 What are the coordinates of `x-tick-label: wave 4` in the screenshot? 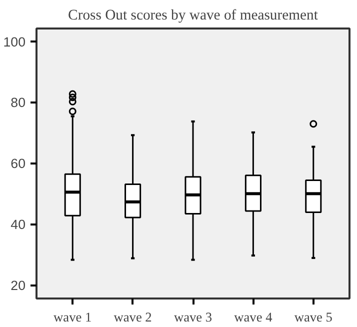 It's located at (253, 317).